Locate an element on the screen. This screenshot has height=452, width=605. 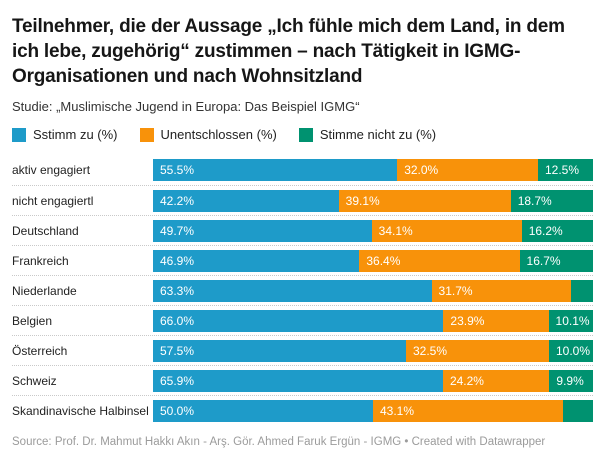
legend-label: Sstimm zu (%) is located at coordinates (75, 135).